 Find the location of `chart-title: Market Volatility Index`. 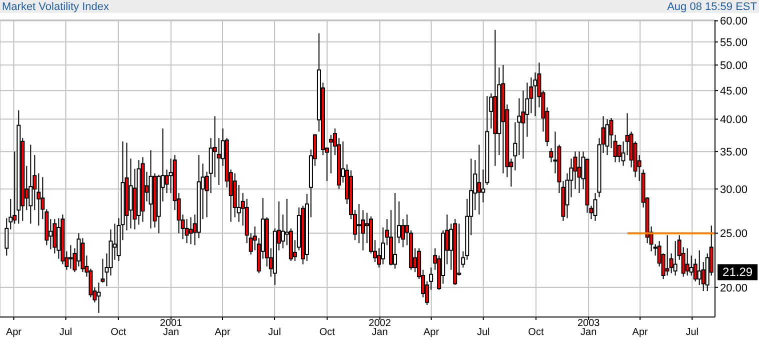

chart-title: Market Volatility Index is located at coordinates (55, 6).